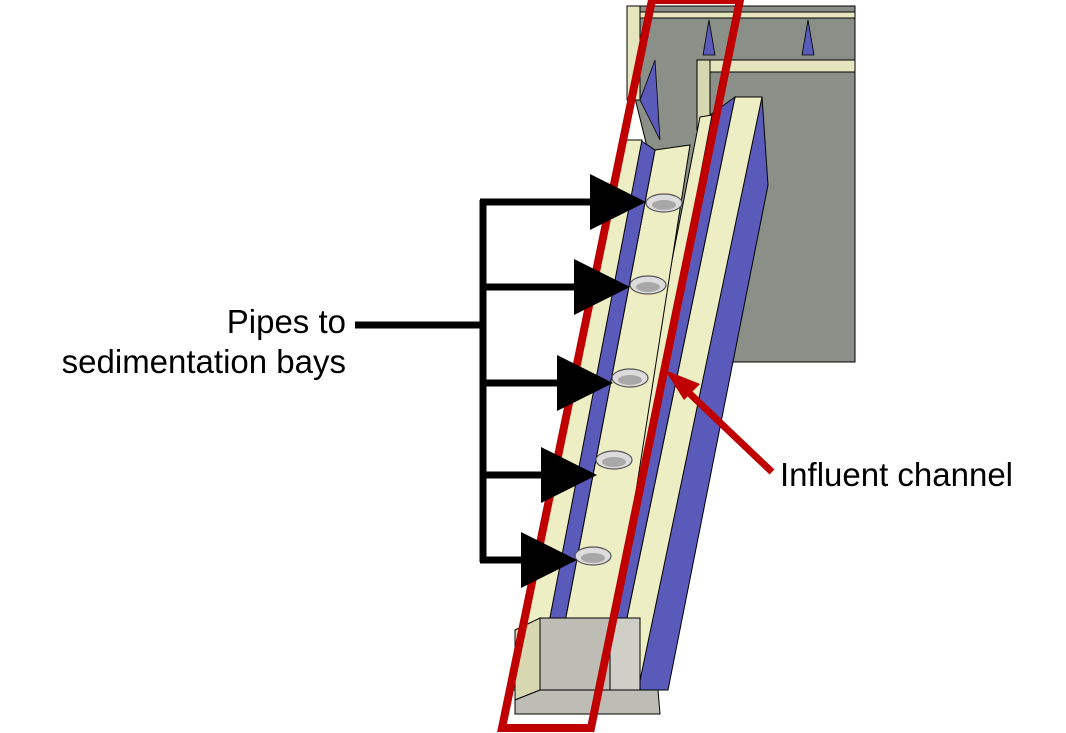 This screenshot has width=1066, height=733. I want to click on pipes-label-line2: sedimentation bays, so click(203, 361).